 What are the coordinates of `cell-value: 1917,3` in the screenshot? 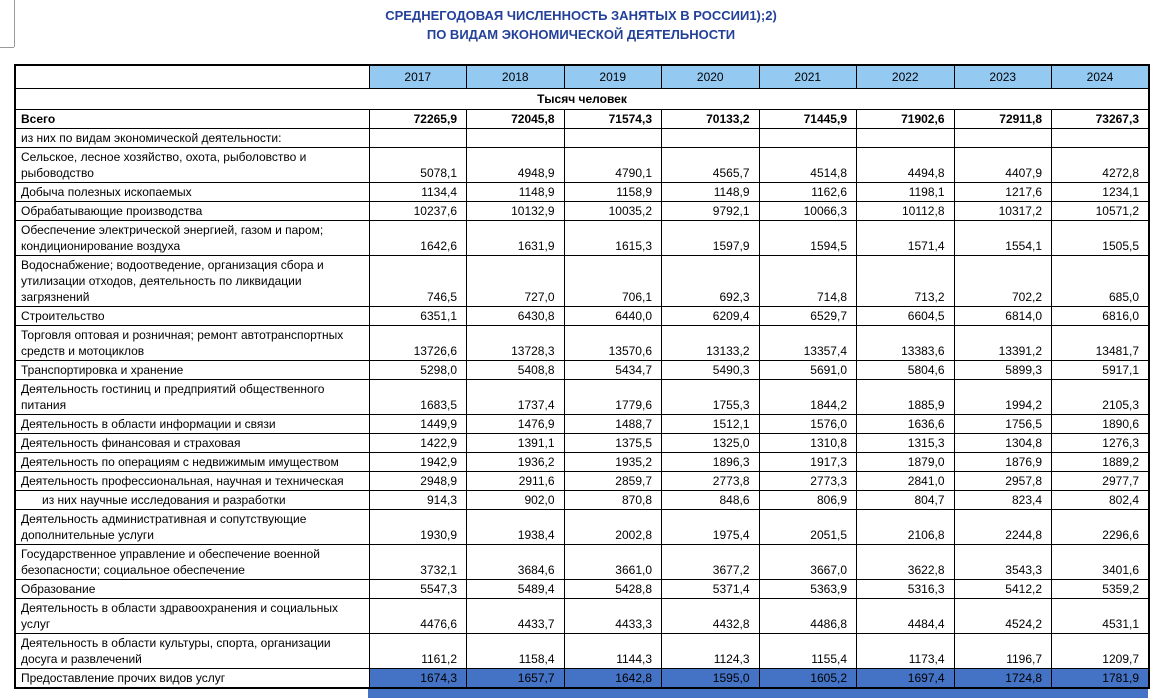 It's located at (807, 462).